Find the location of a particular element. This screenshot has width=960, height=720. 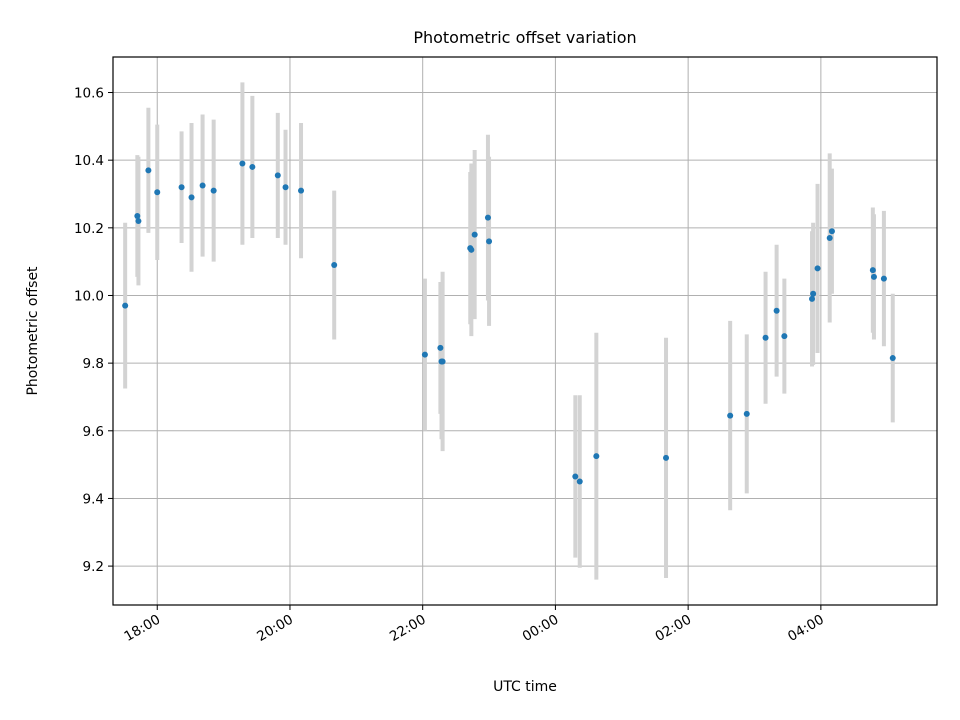

y-tick-label: 10.6 is located at coordinates (89, 94).